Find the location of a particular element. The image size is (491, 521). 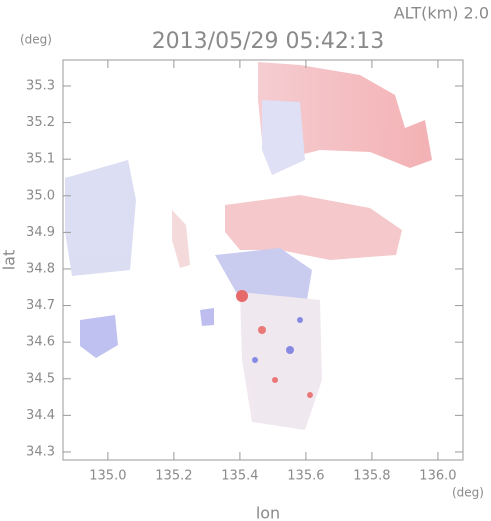

y-tick-label: 34.9 is located at coordinates (40, 232).